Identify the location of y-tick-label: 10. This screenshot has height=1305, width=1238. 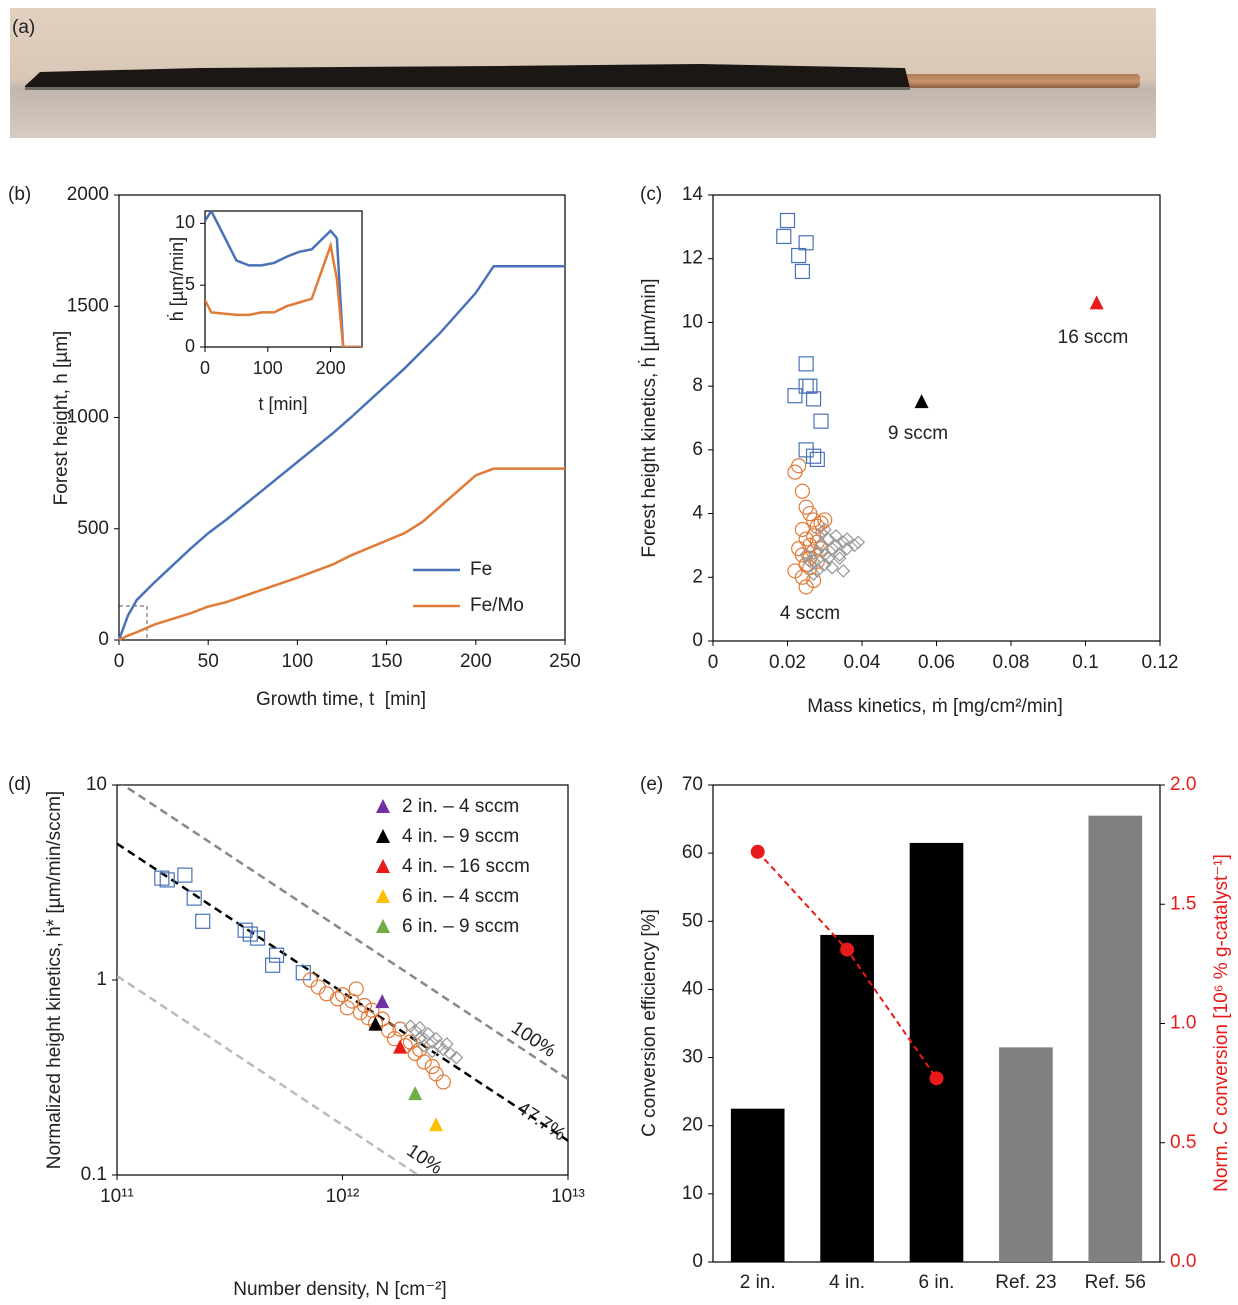
(96, 784).